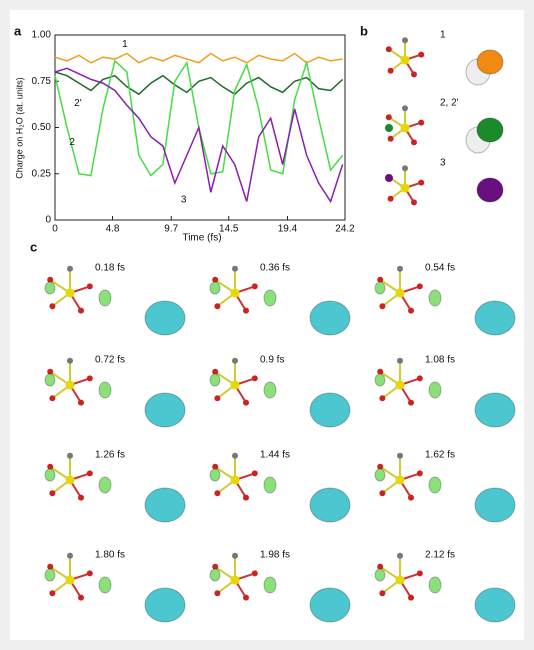 This screenshot has height=650, width=534. What do you see at coordinates (440, 555) in the screenshot?
I see `frame-time: 2.12 fs` at bounding box center [440, 555].